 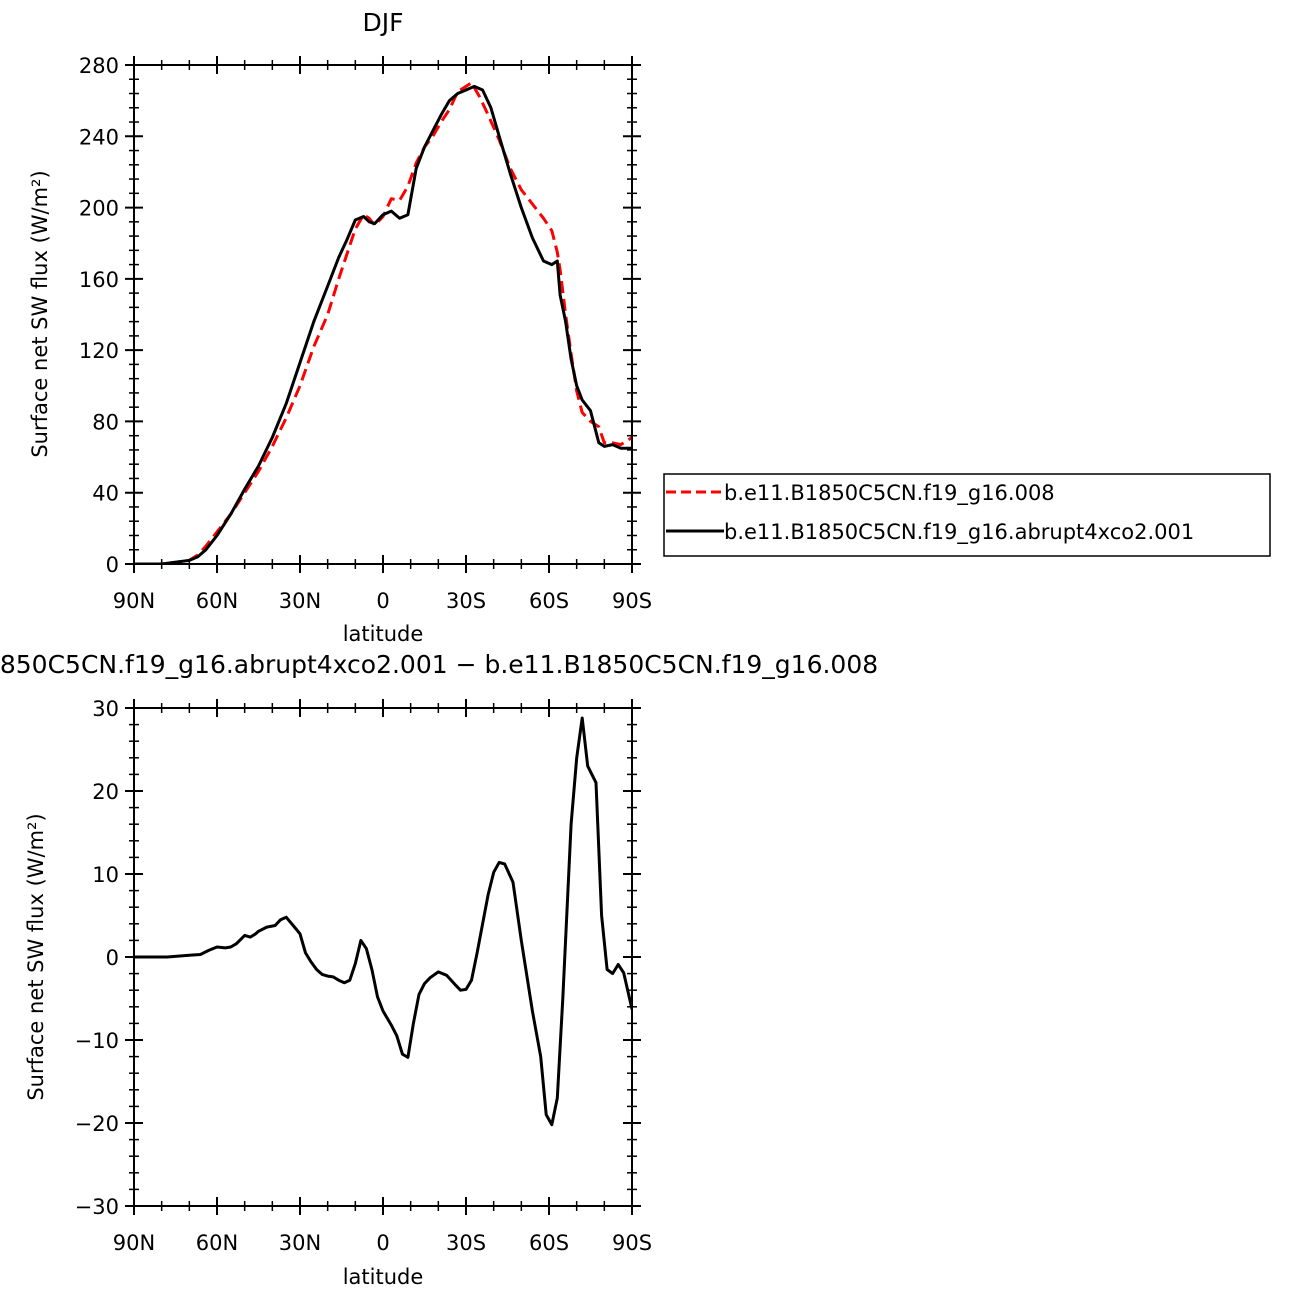 What do you see at coordinates (36, 956) in the screenshot?
I see `bottom-y-axis-label: Surface net SW flux (W/m²)` at bounding box center [36, 956].